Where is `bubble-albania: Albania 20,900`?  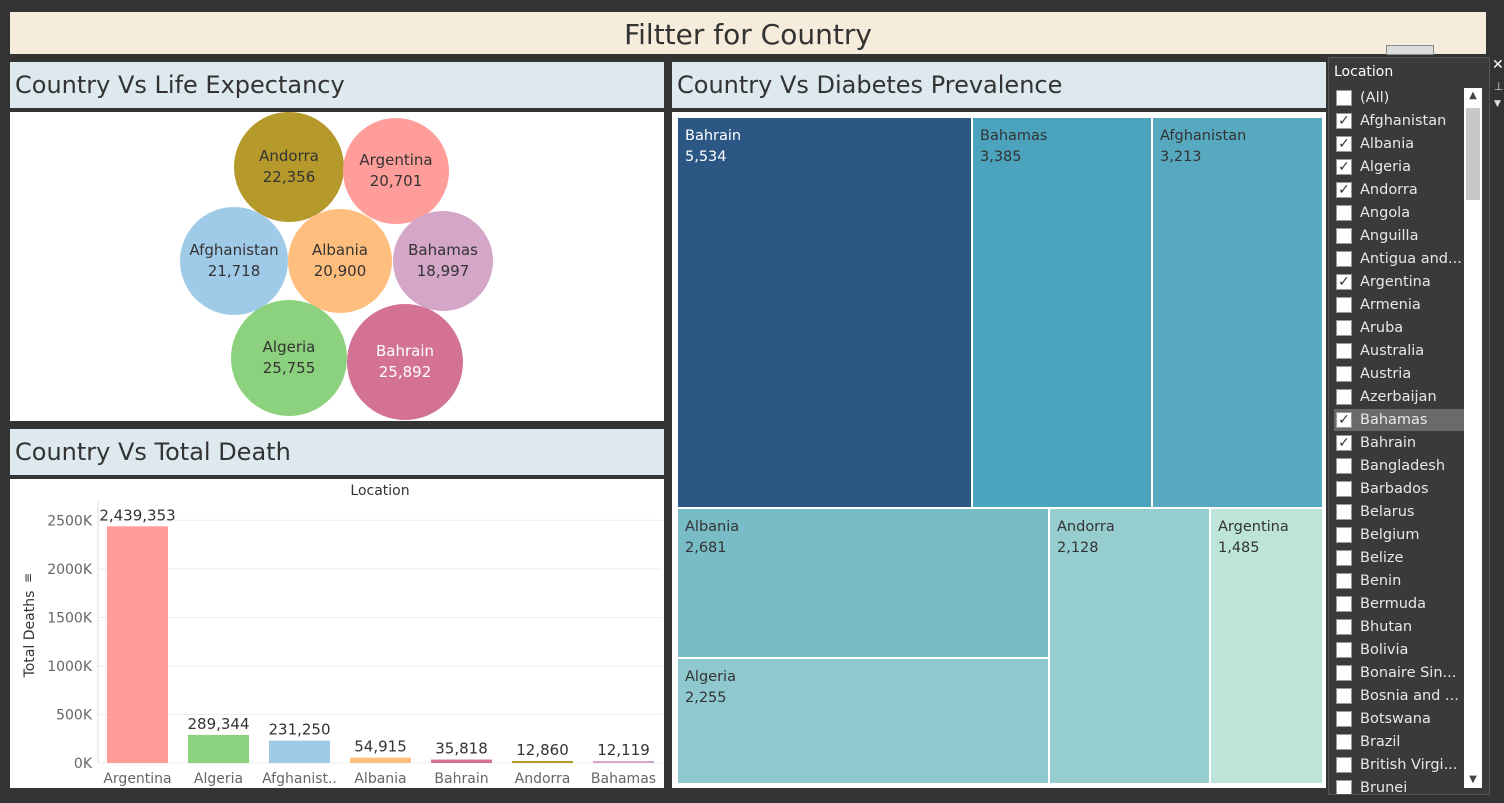
bubble-albania: Albania 20,900 is located at coordinates (340, 261).